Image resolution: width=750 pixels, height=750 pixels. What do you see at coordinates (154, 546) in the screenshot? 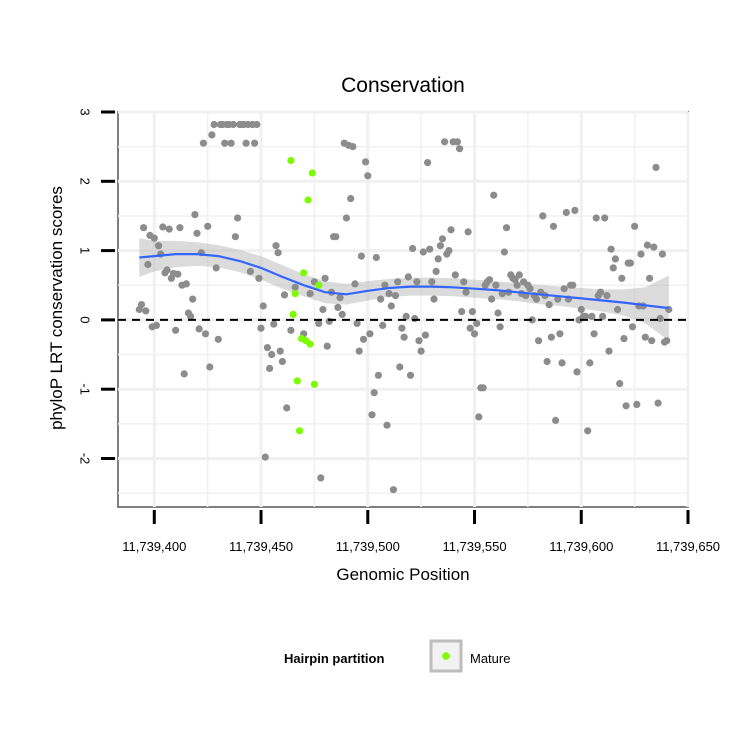
I see `x-tick-label: 11,739,400` at bounding box center [154, 546].